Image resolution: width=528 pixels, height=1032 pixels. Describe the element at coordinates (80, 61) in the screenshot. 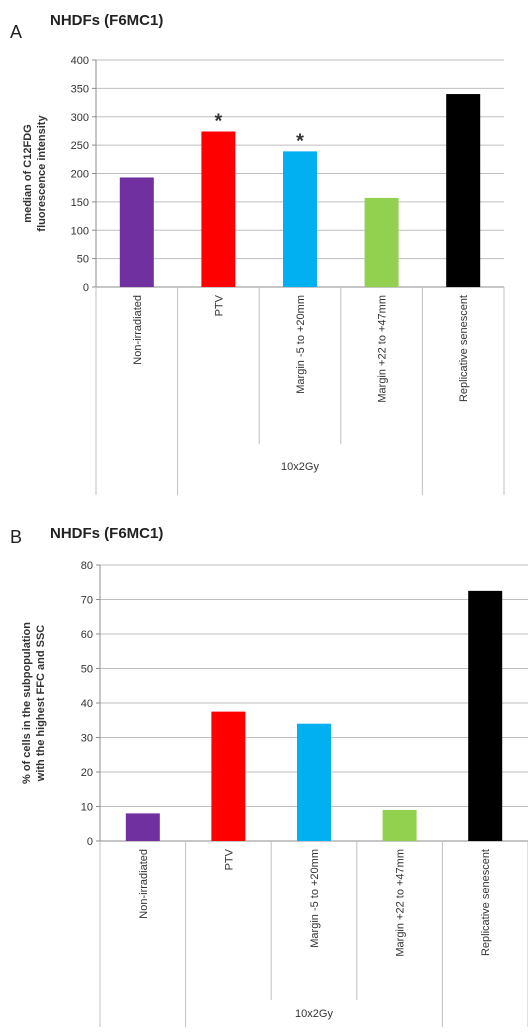

I see `y-tick-label: 400` at that location.